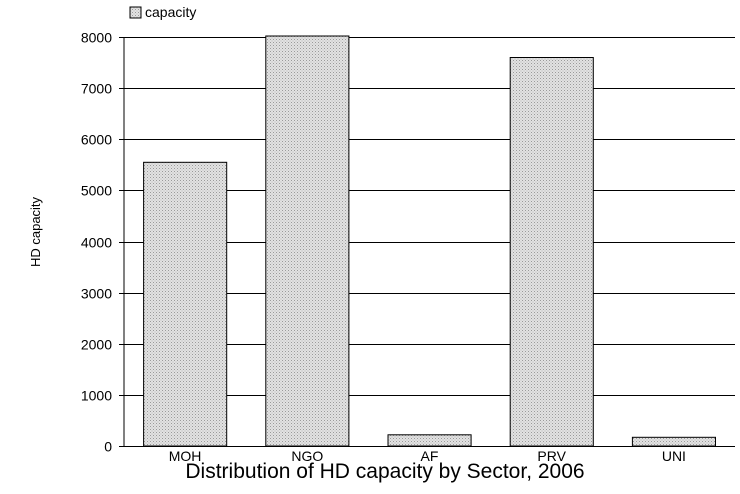 The width and height of the screenshot is (740, 494). I want to click on legend-swatch-capacity, so click(135, 12).